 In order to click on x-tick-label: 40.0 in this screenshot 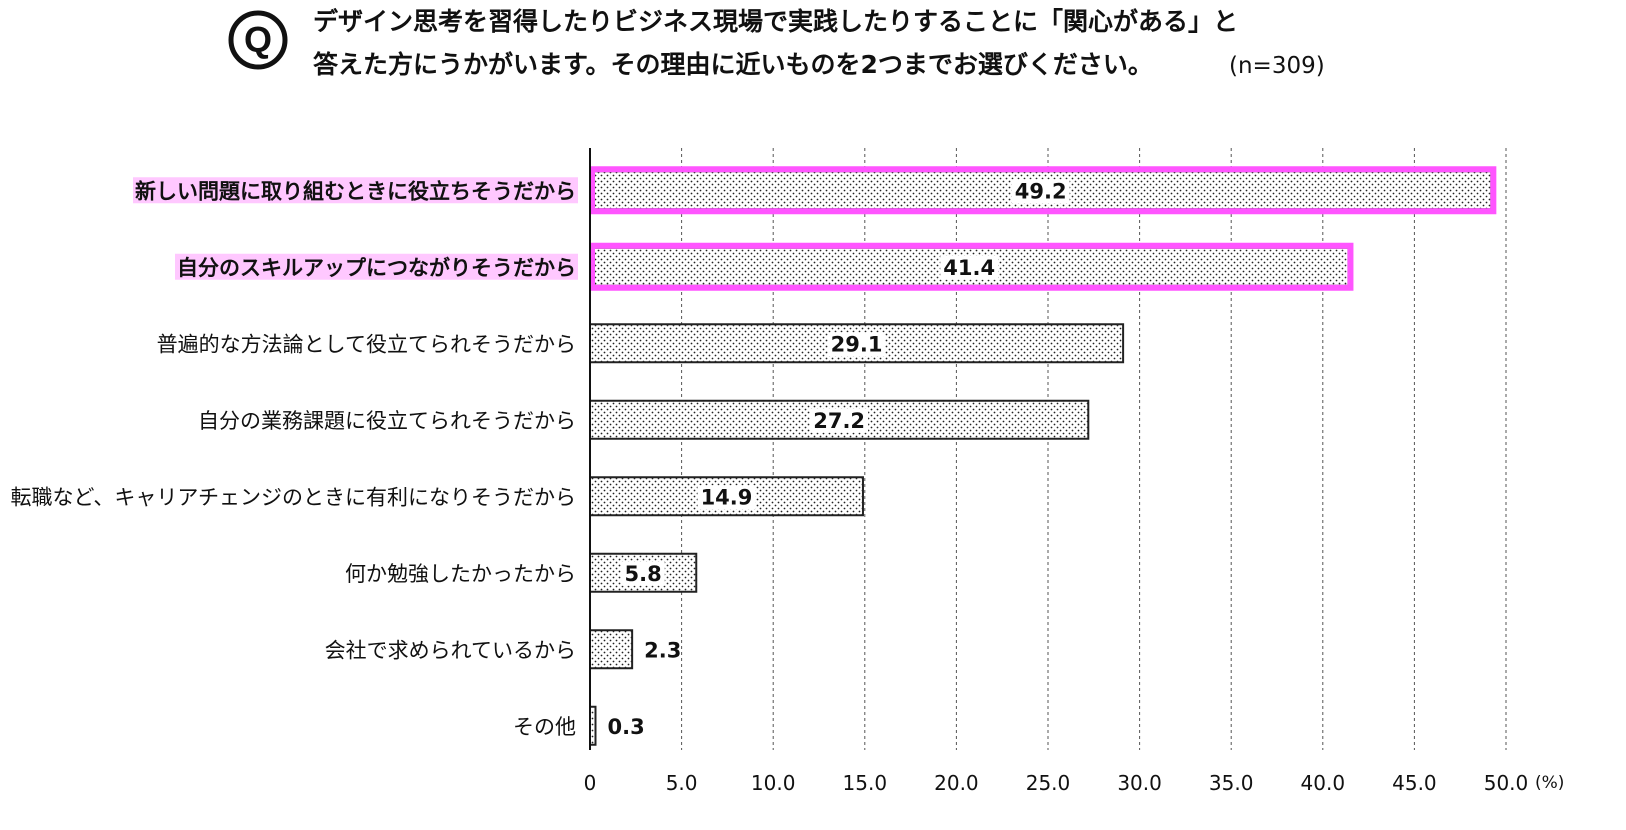, I will do `click(1323, 783)`.